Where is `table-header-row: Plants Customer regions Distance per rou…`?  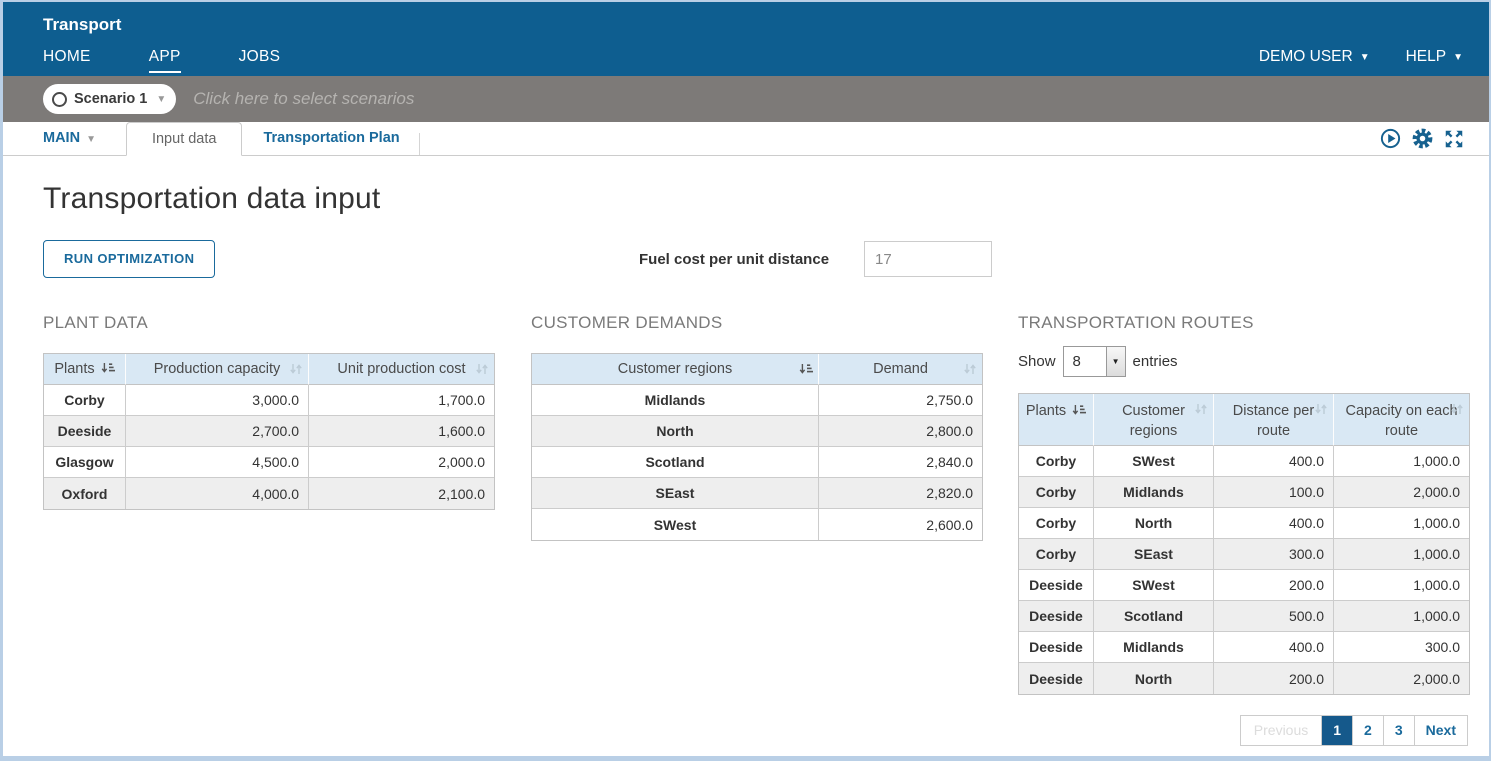
table-header-row: Plants Customer regions Distance per rou… is located at coordinates (1244, 420).